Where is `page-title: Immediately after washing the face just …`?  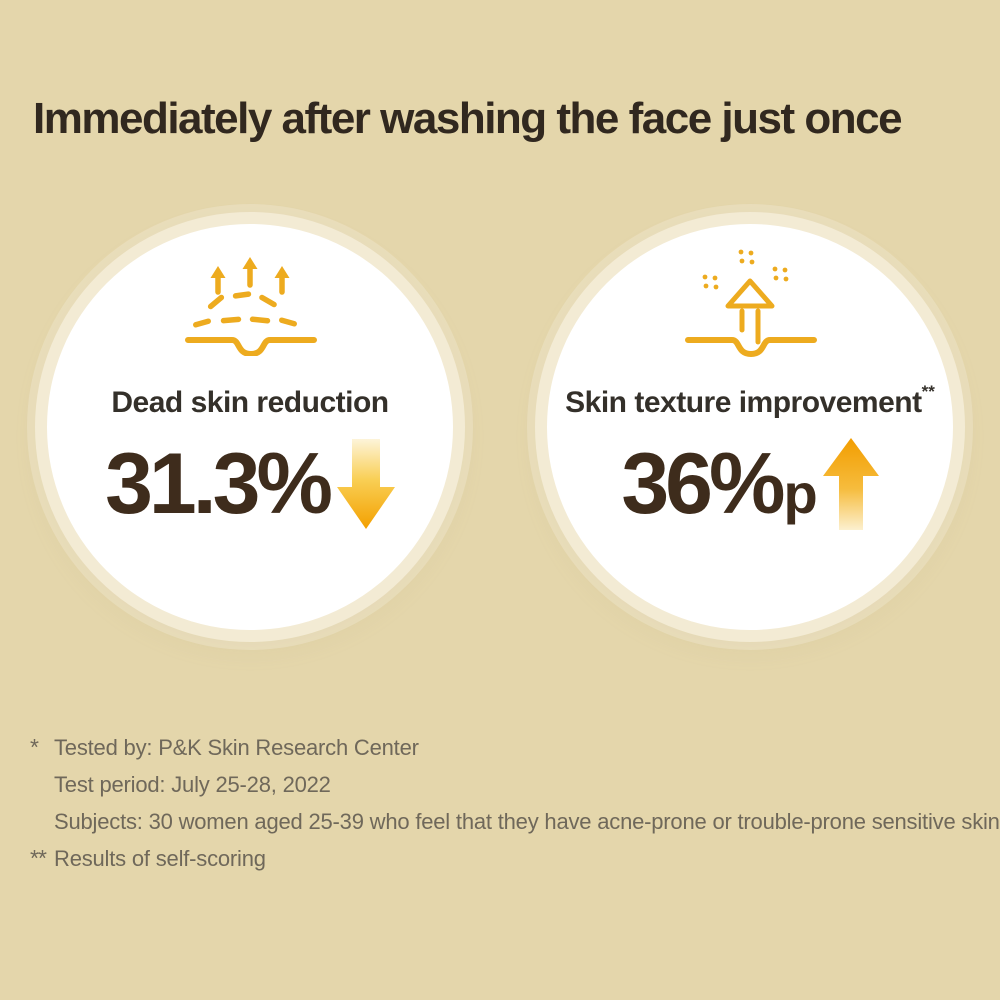
page-title: Immediately after washing the face just … is located at coordinates (468, 118).